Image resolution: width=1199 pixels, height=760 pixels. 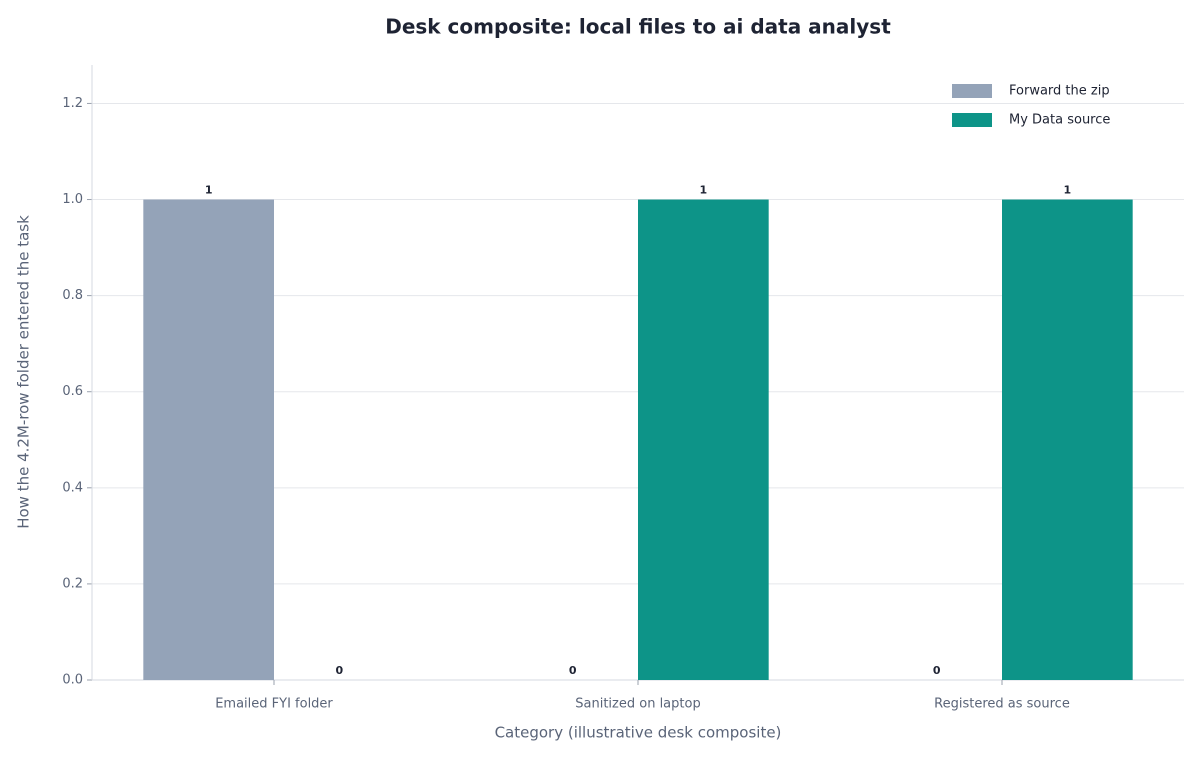 What do you see at coordinates (638, 733) in the screenshot?
I see `x-axis-label: Category (illustrative desk composite)` at bounding box center [638, 733].